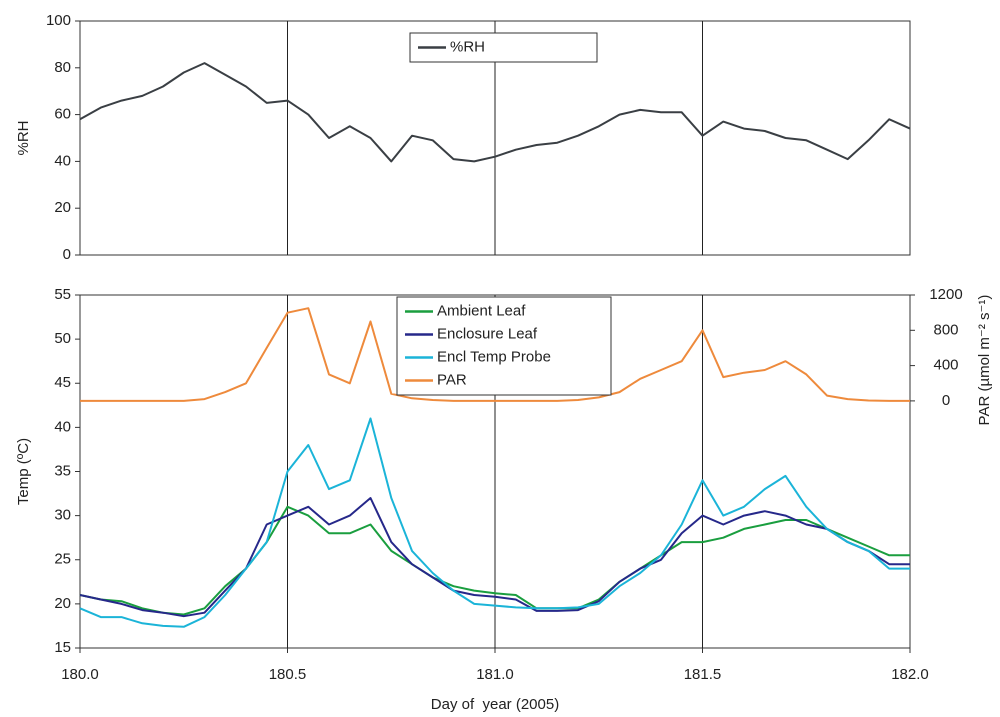 This screenshot has height=717, width=1000. I want to click on y2-tick-label: 0, so click(946, 400).